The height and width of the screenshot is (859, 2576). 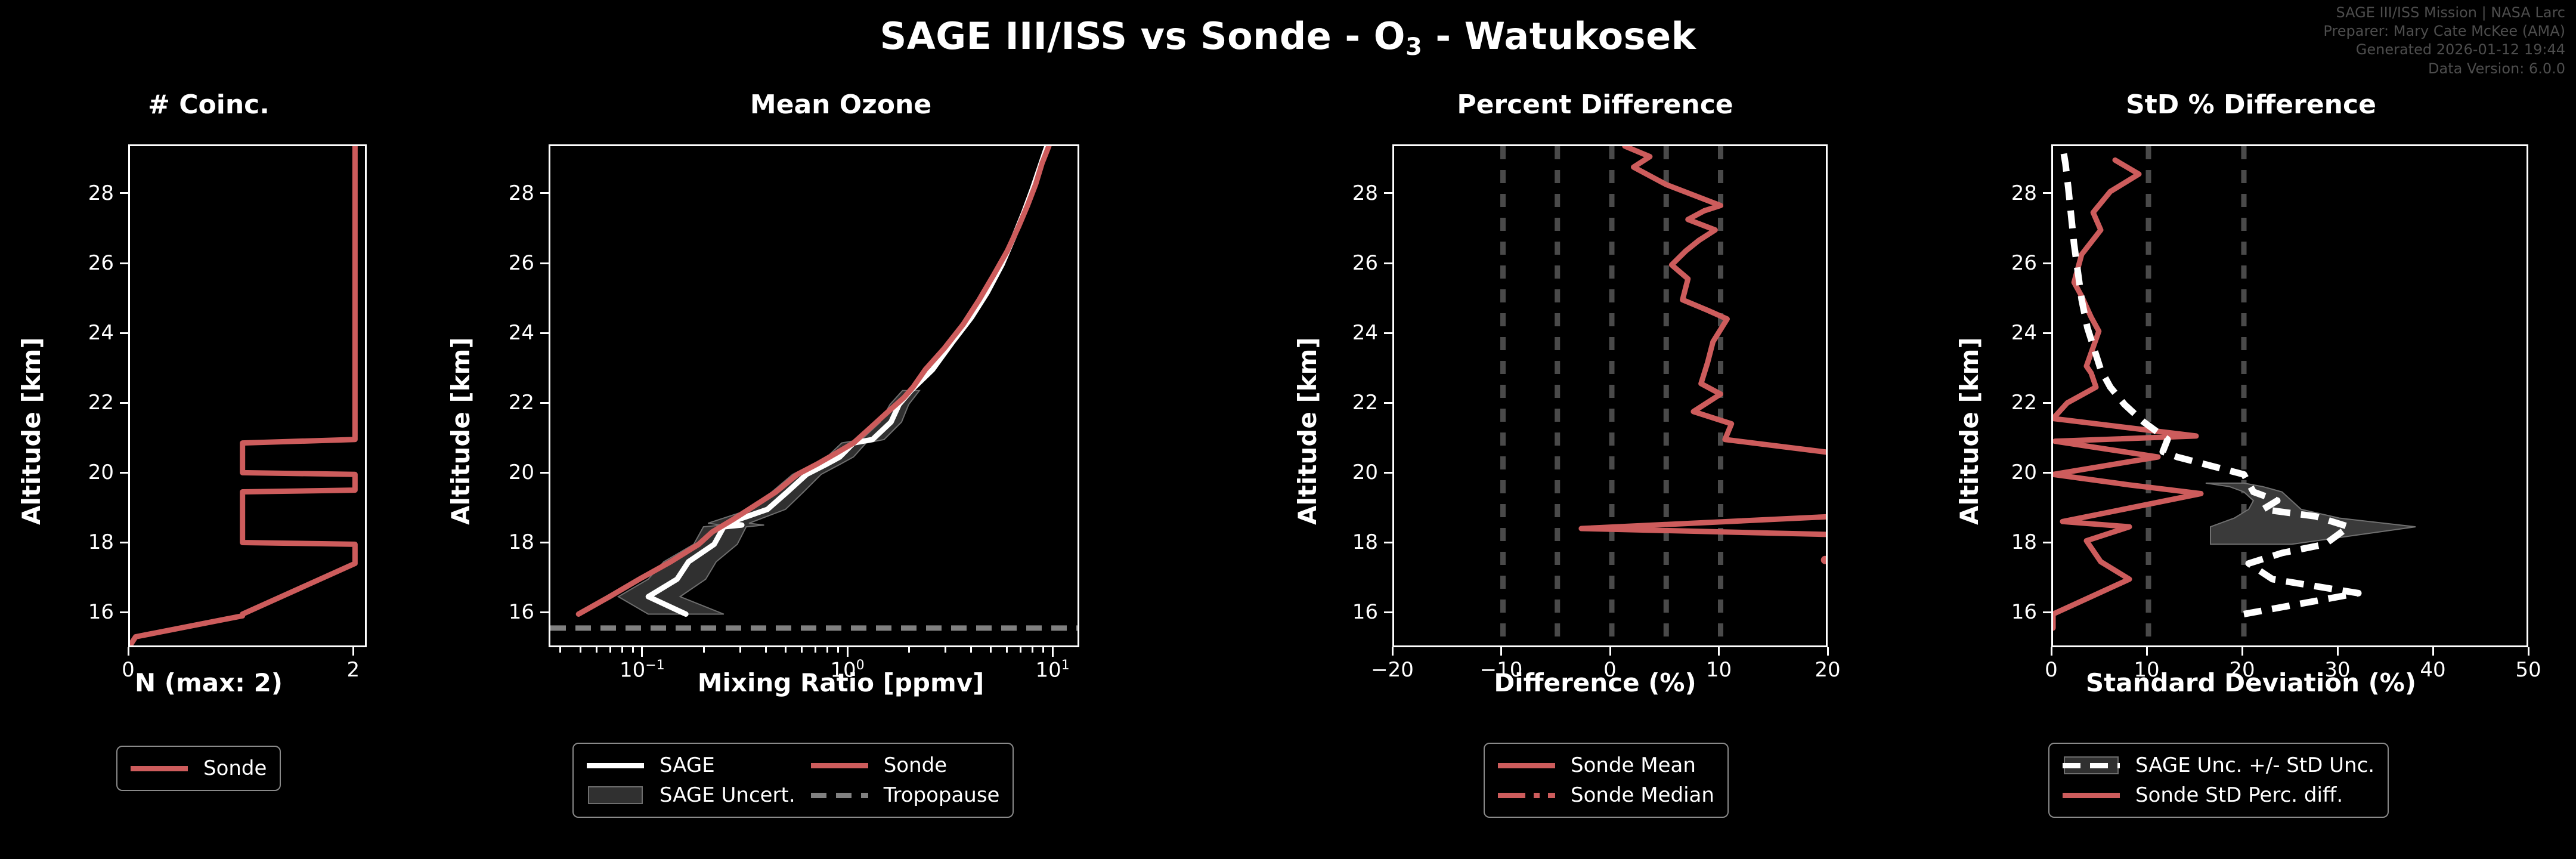 What do you see at coordinates (198, 768) in the screenshot?
I see `panel-coincidence-legend: Sonde` at bounding box center [198, 768].